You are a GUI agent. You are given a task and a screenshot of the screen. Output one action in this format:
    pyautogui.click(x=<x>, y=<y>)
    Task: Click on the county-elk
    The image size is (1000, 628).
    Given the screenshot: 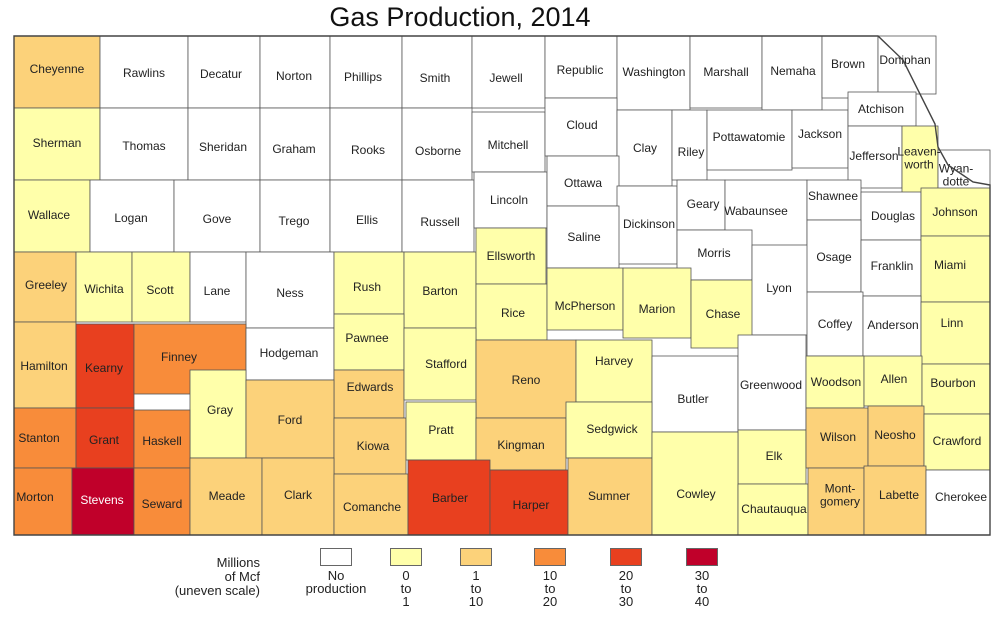 What is the action you would take?
    pyautogui.click(x=772, y=457)
    